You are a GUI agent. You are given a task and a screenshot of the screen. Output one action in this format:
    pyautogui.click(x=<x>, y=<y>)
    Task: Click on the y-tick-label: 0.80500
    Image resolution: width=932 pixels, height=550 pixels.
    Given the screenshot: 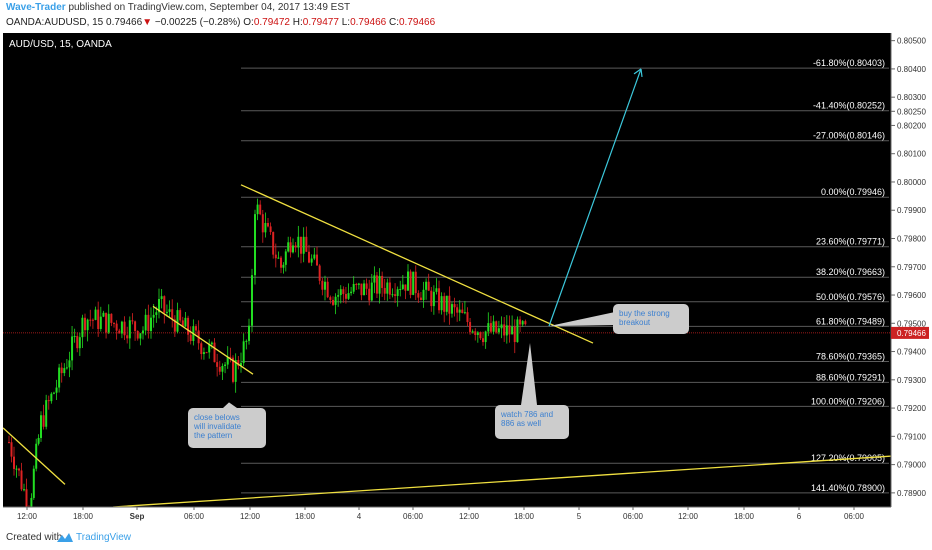 What is the action you would take?
    pyautogui.click(x=911, y=41)
    